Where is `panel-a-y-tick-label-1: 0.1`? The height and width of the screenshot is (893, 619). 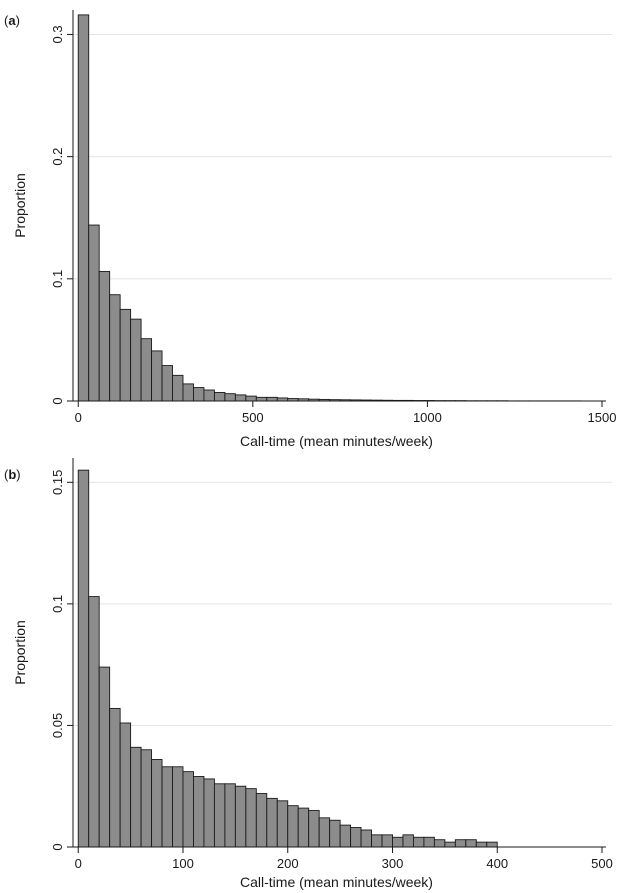 panel-a-y-tick-label-1: 0.1 is located at coordinates (57, 279).